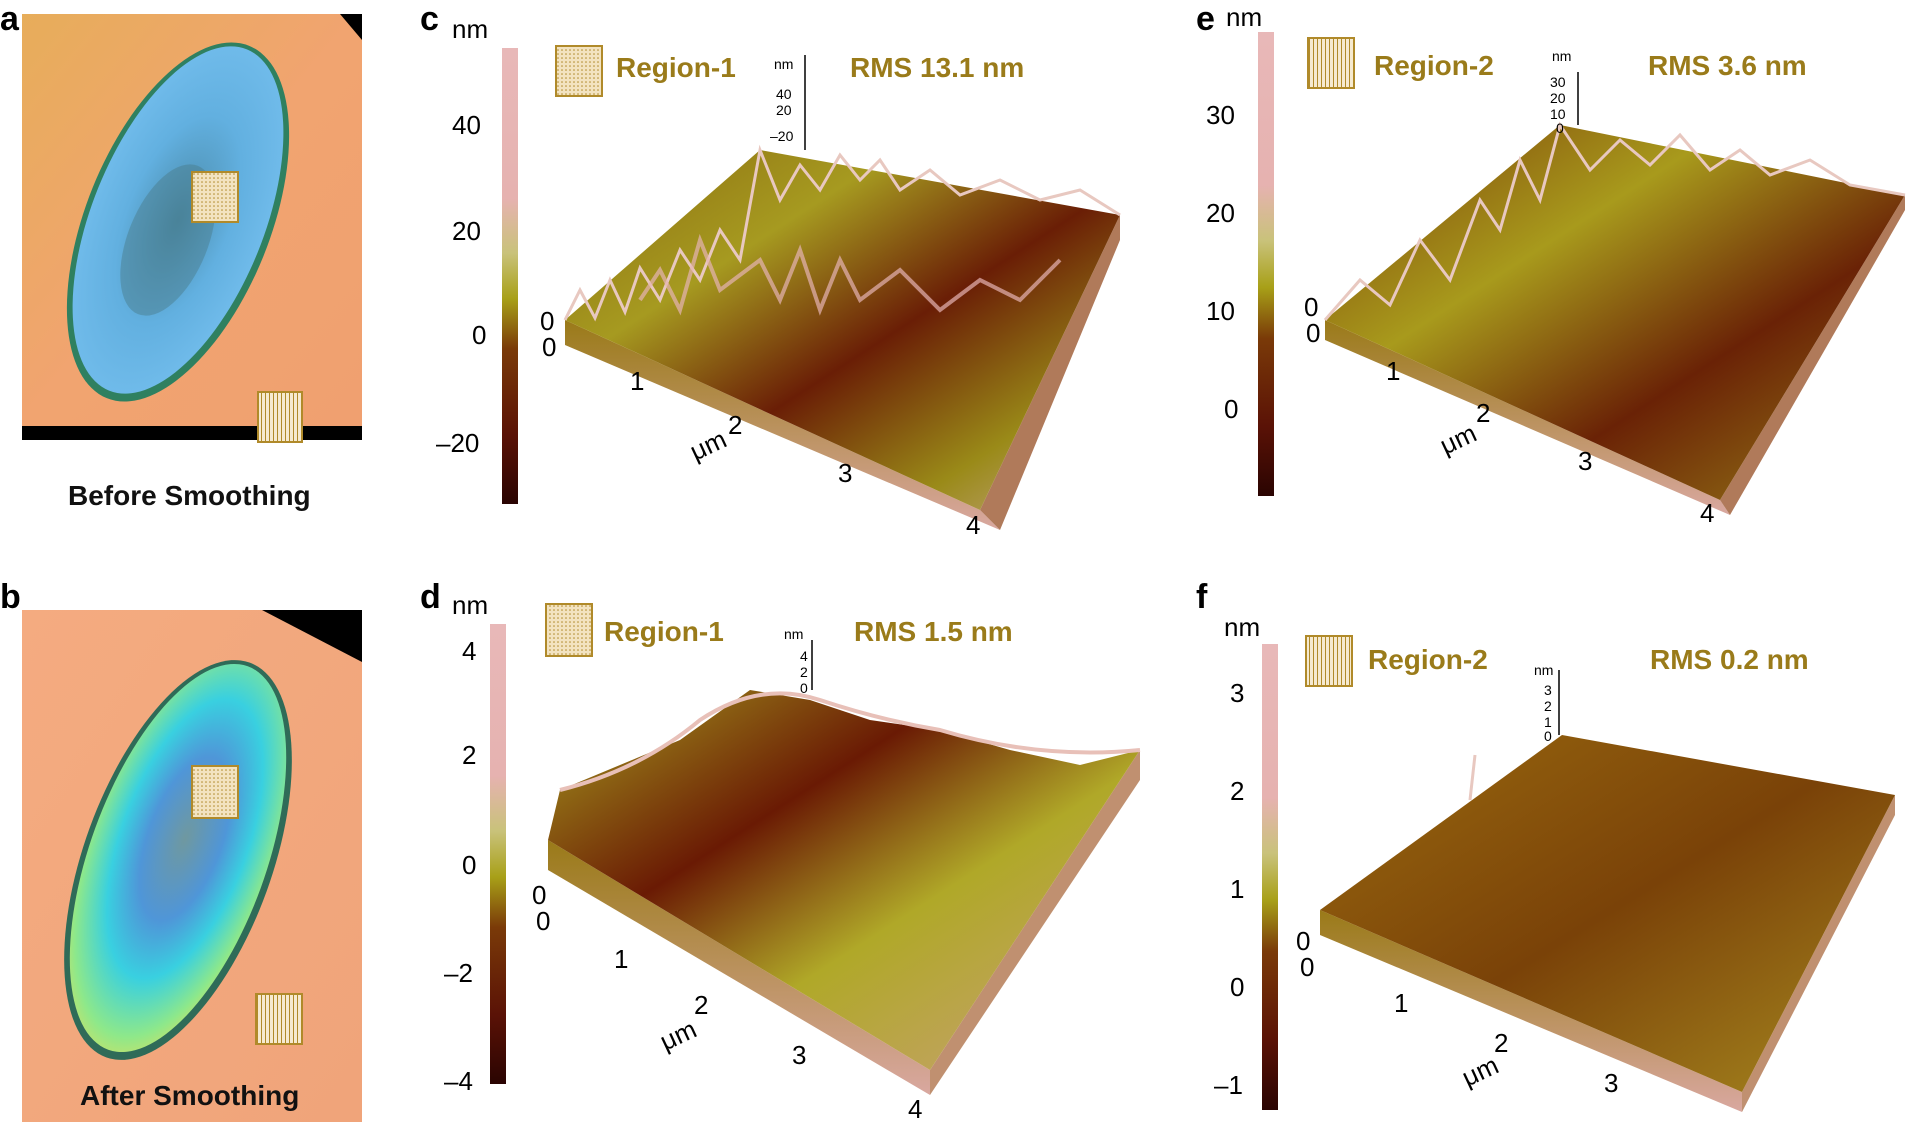  What do you see at coordinates (510, 276) in the screenshot?
I see `panel-c-colorbar` at bounding box center [510, 276].